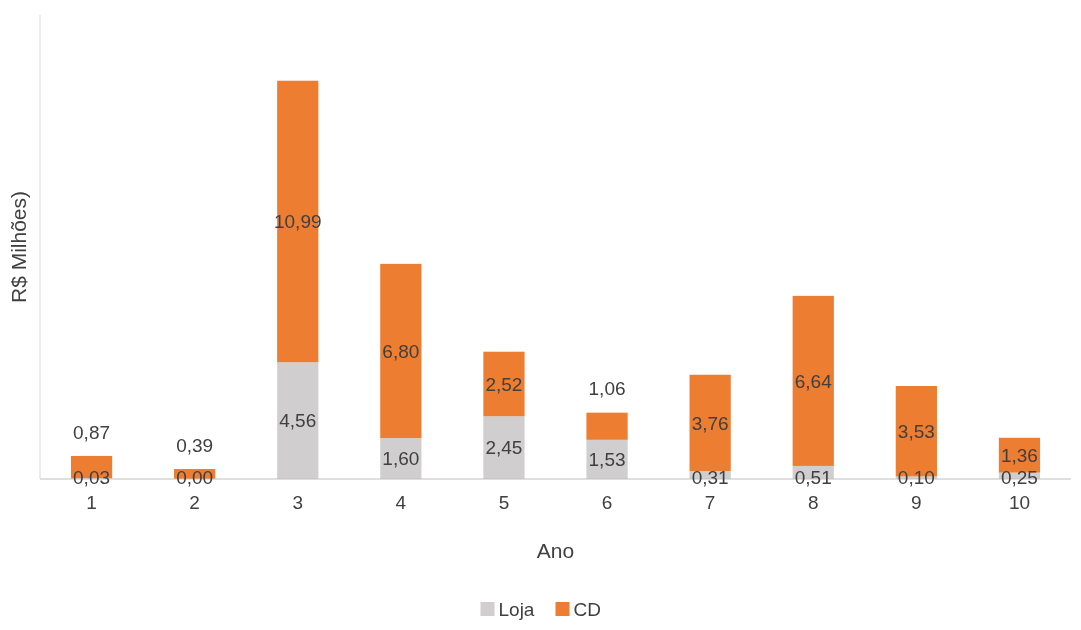 The image size is (1081, 630). Describe the element at coordinates (1019, 477) in the screenshot. I see `data-label: 0,25` at that location.